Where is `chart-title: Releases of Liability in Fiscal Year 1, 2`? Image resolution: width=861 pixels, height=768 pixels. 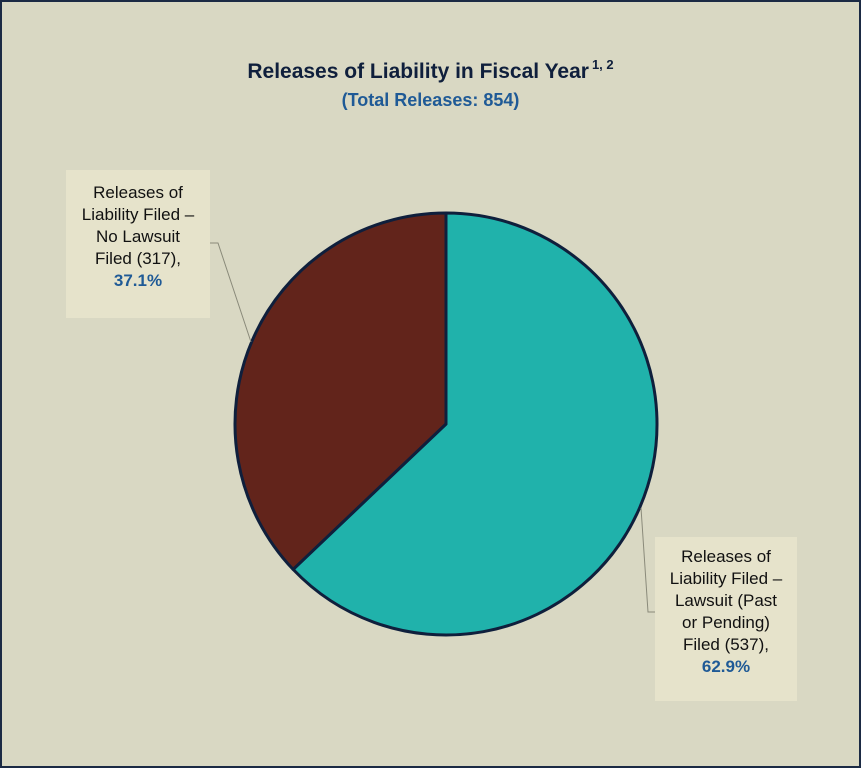
chart-title: Releases of Liability in Fiscal Year 1, 2 is located at coordinates (430, 70).